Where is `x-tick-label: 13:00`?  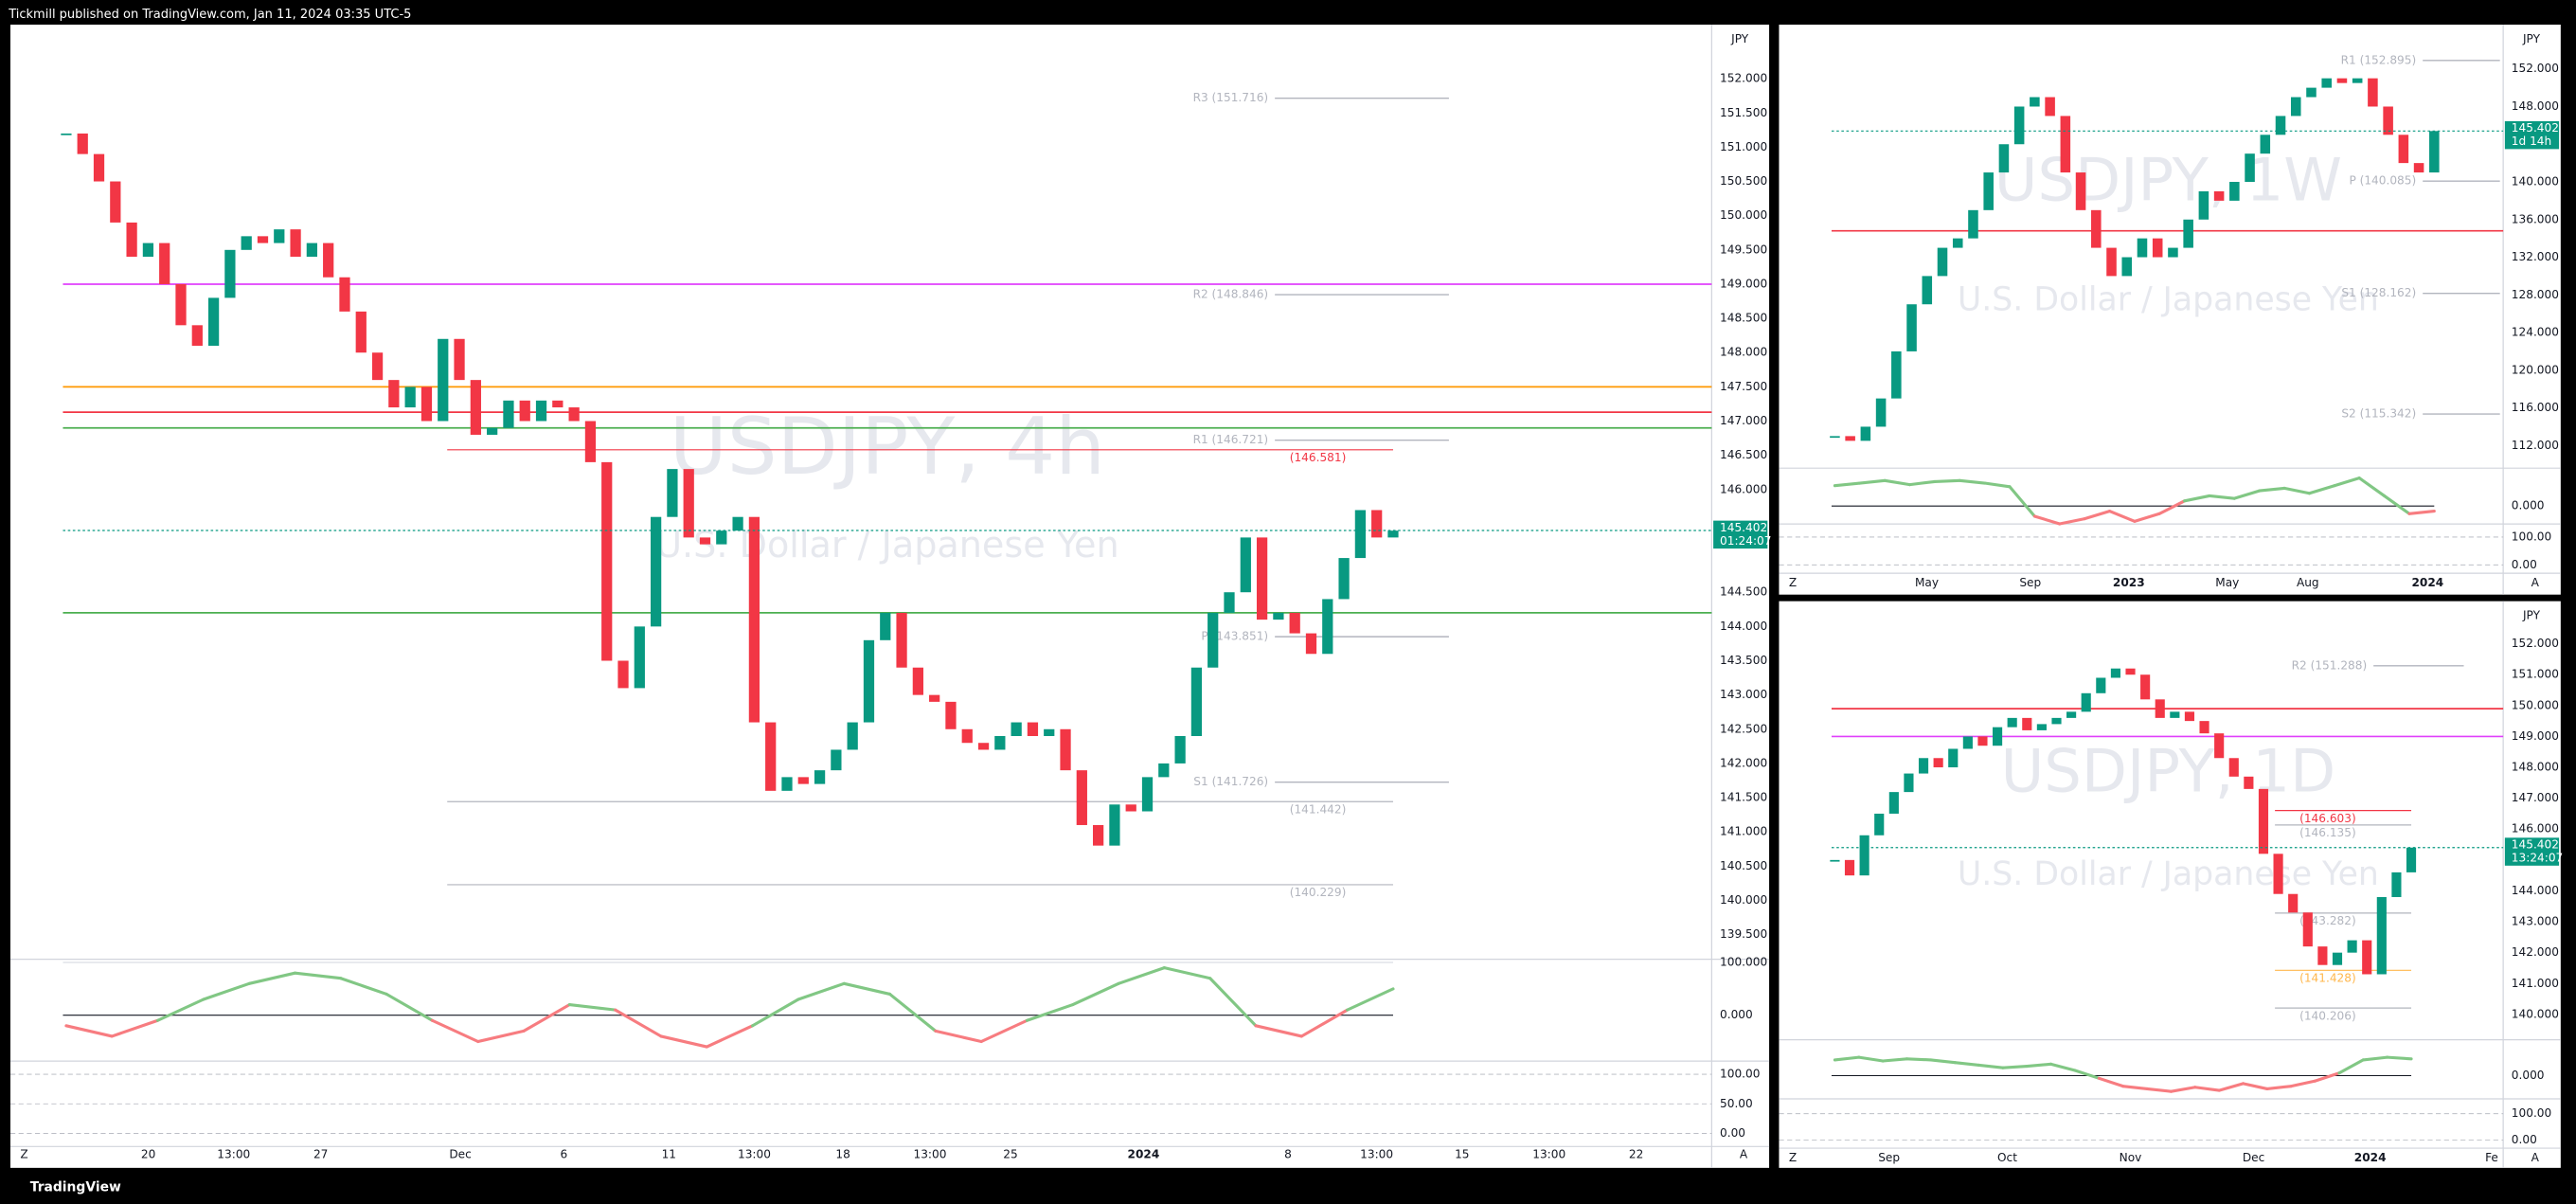
x-tick-label: 13:00 is located at coordinates (754, 1153).